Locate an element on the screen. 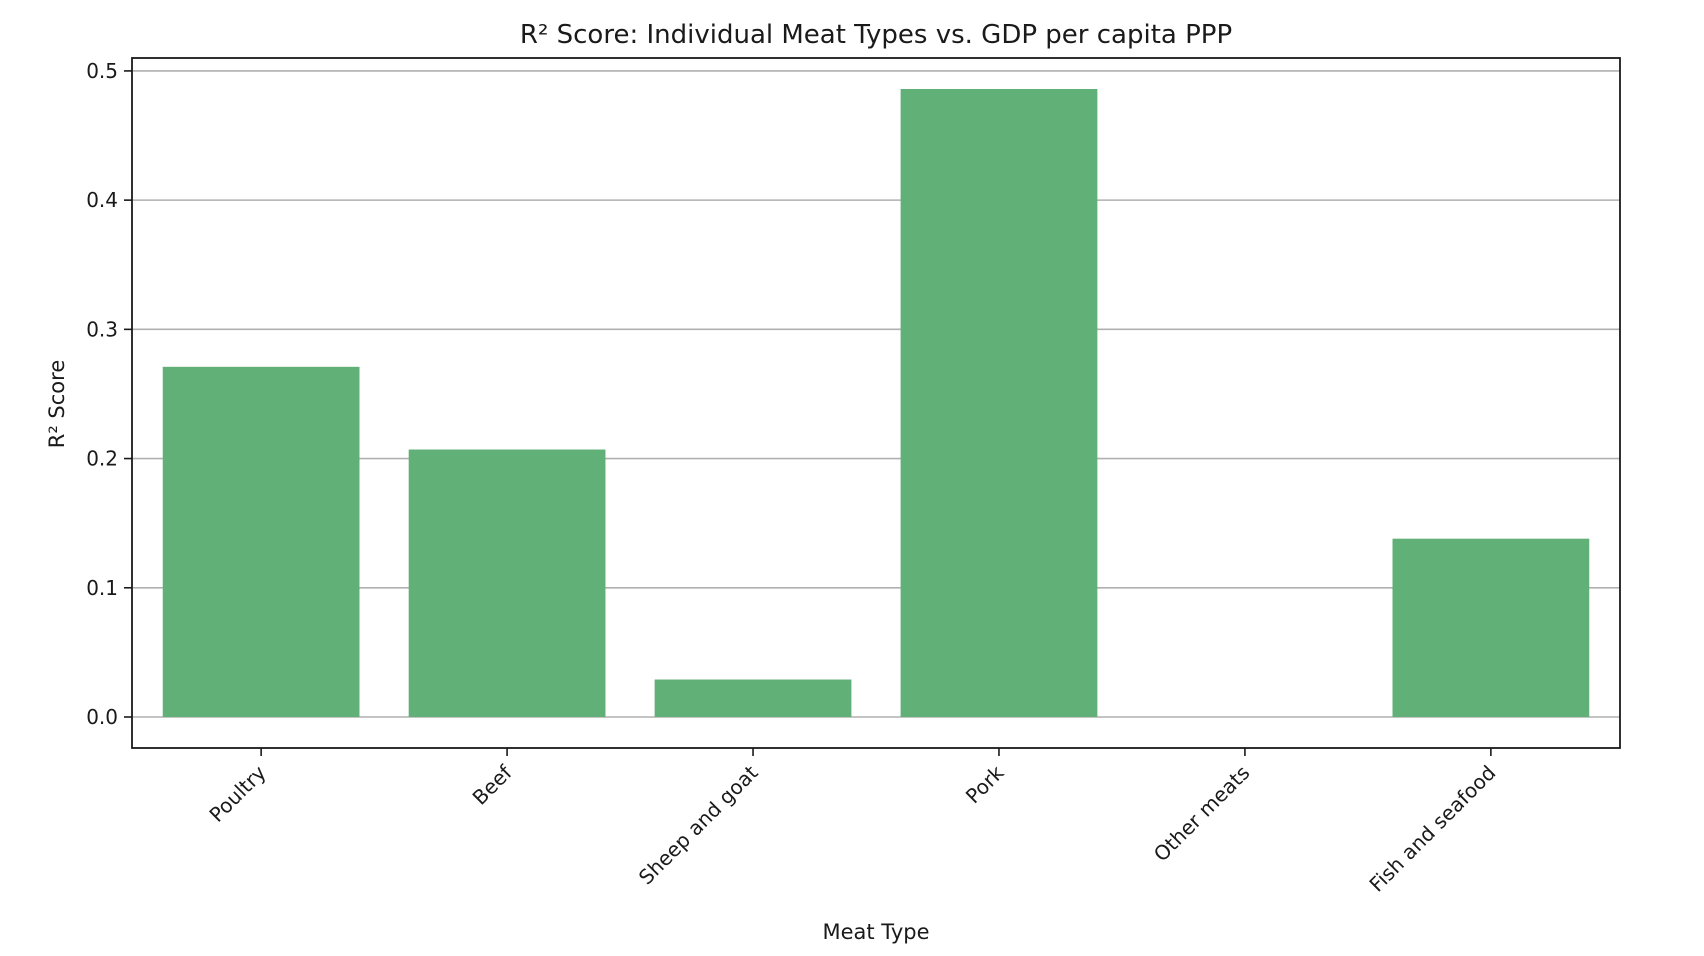  y-tick-label: 0.5 is located at coordinates (102, 71).